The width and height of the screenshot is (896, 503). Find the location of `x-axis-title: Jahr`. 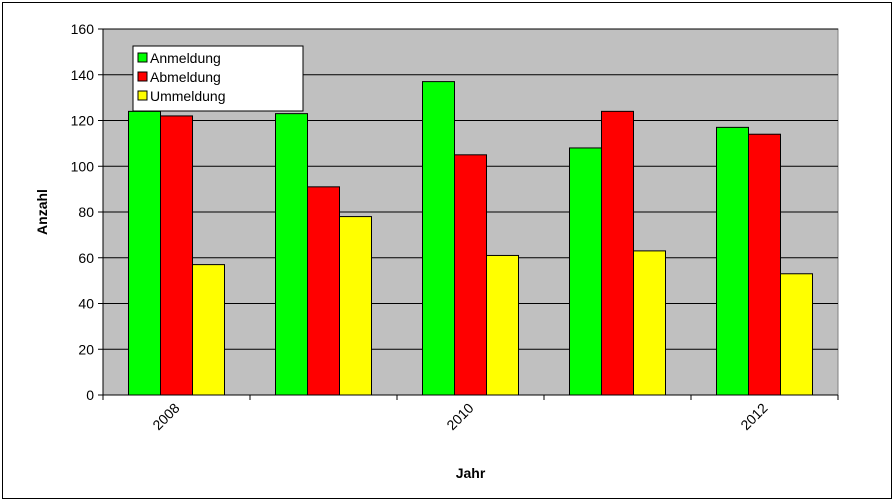

x-axis-title: Jahr is located at coordinates (471, 473).